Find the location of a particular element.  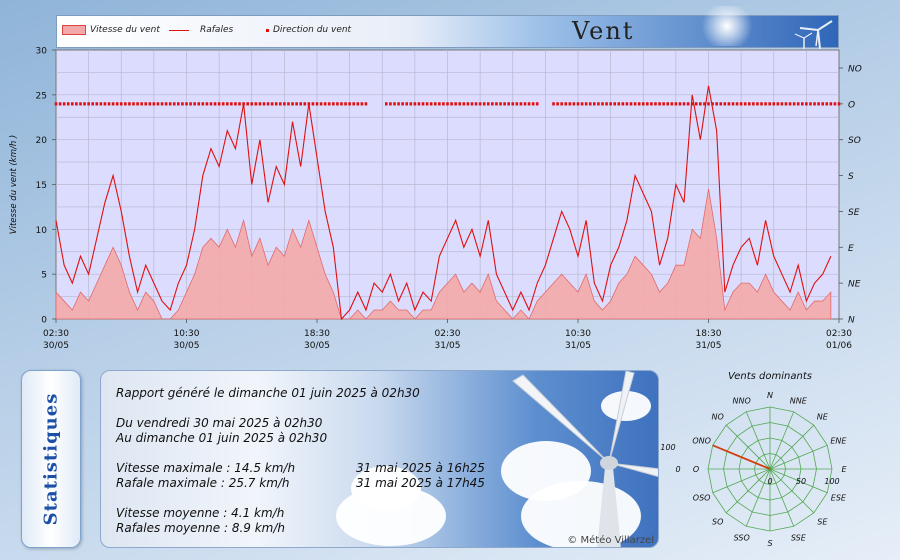

x-axis-tick-time: 02:30 is located at coordinates (448, 334).